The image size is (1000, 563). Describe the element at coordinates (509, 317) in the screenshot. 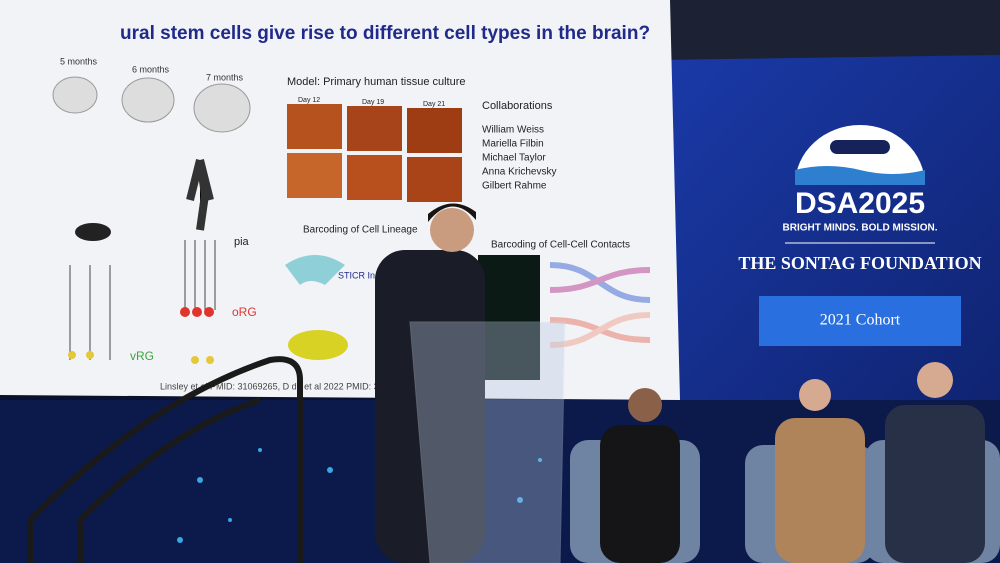

I see `microscopy` at that location.